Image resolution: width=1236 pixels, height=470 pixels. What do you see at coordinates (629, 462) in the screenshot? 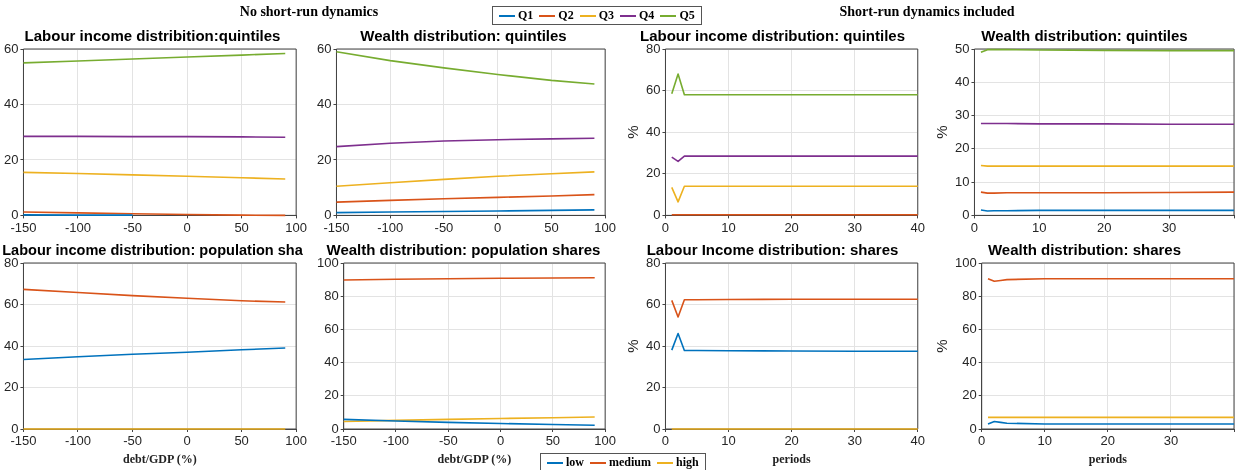
I see `legend-label: medium` at bounding box center [629, 462].